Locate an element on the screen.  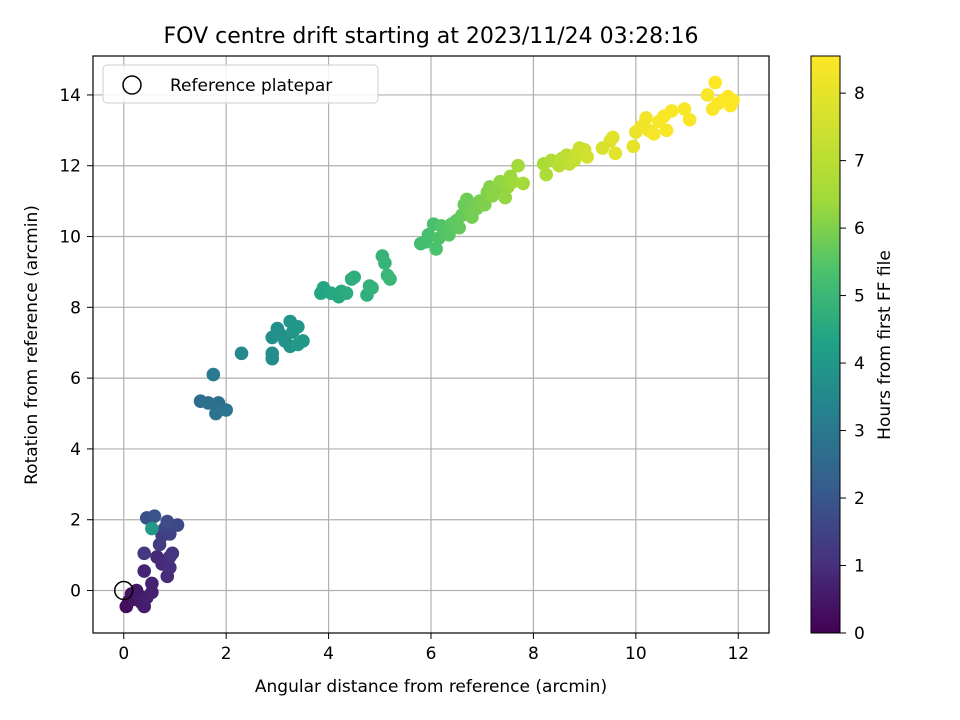
y-tick-label: 6 is located at coordinates (75, 379).